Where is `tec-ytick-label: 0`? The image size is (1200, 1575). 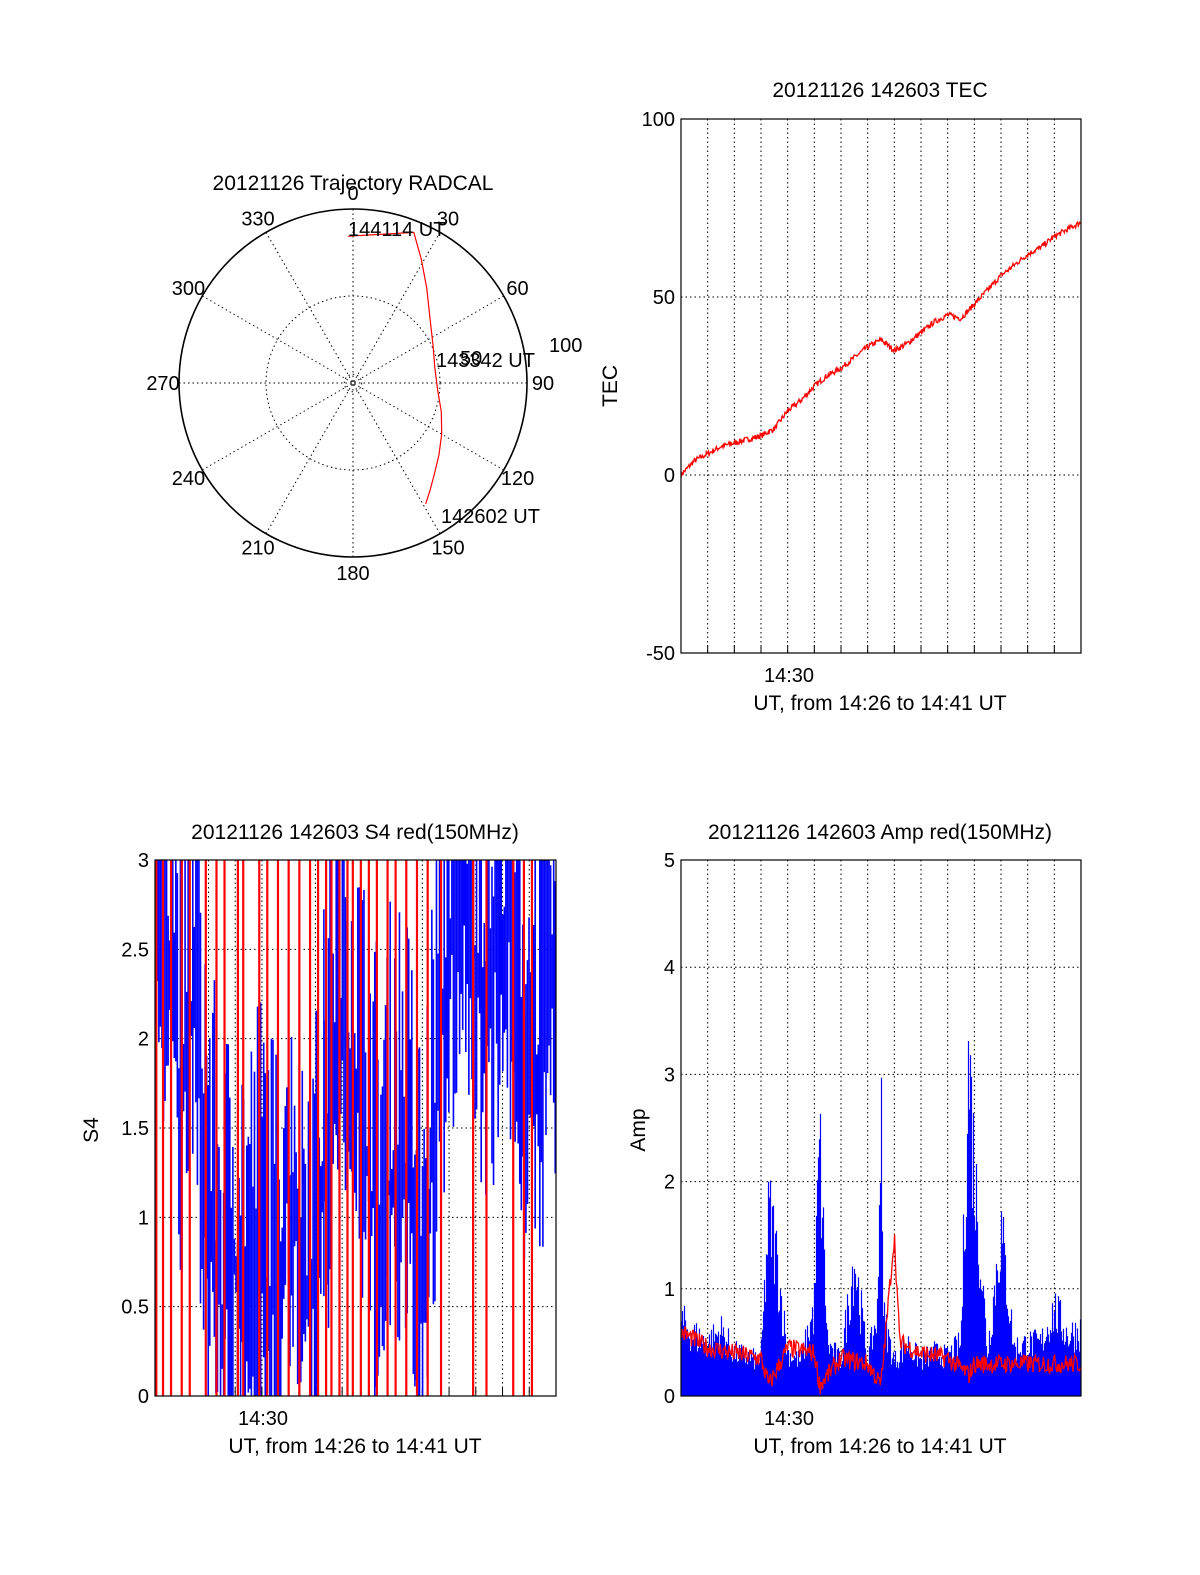 tec-ytick-label: 0 is located at coordinates (669, 476).